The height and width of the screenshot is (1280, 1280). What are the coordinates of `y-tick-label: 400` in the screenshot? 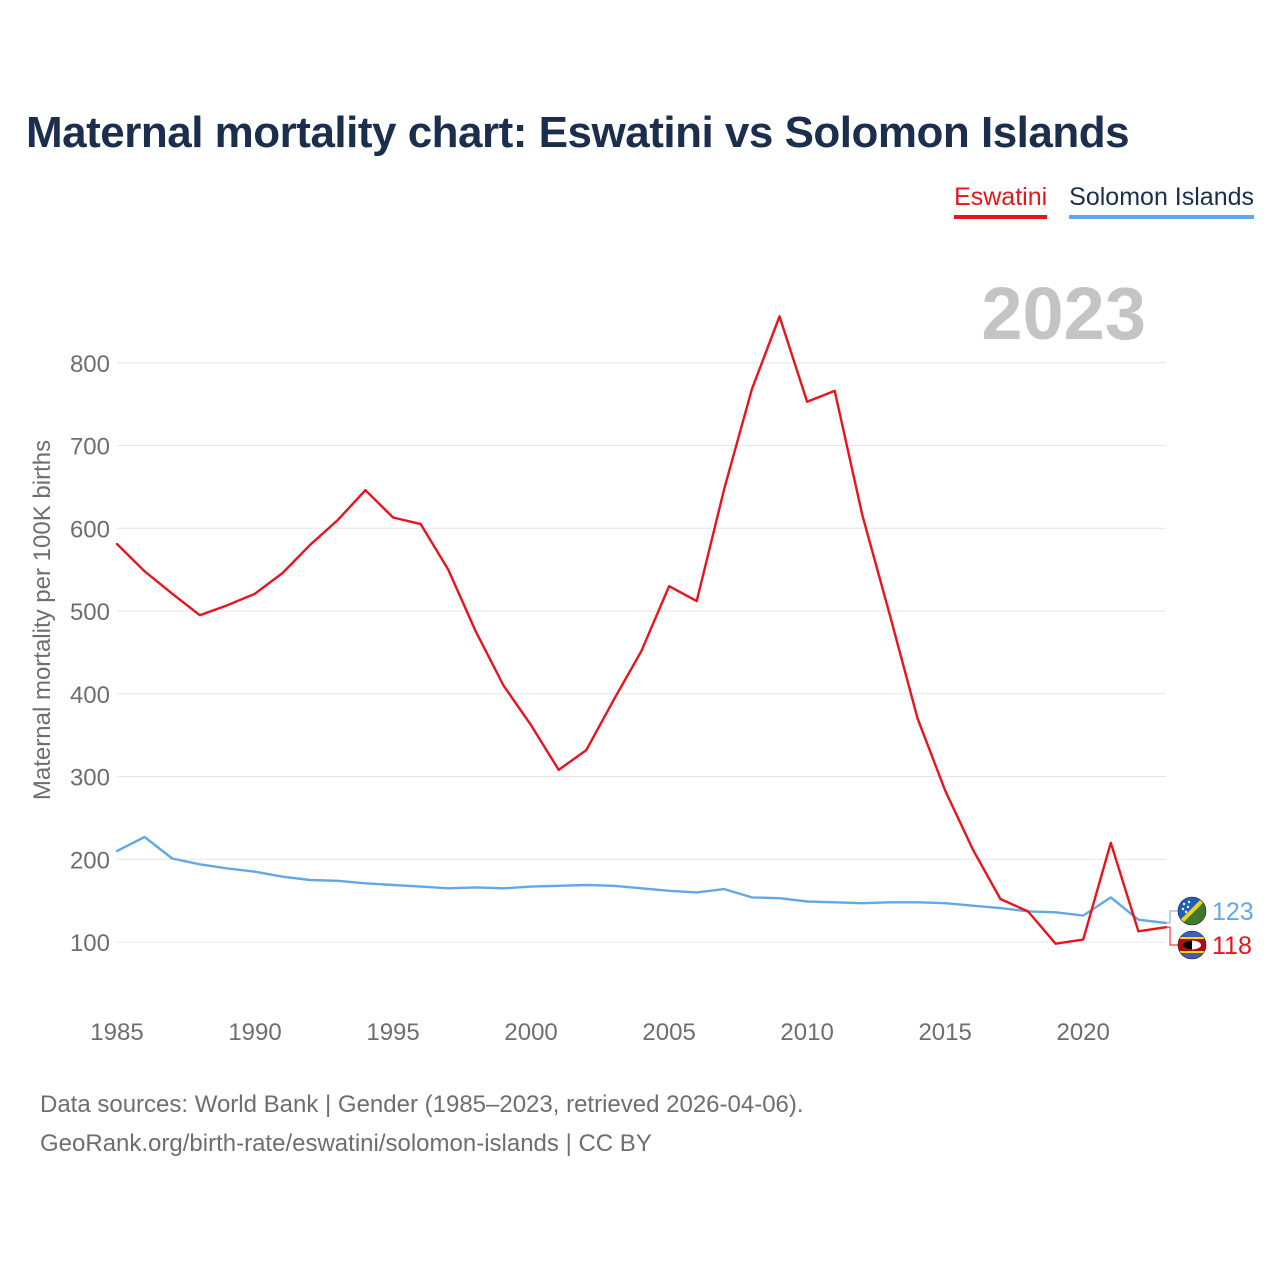 It's located at (90, 695).